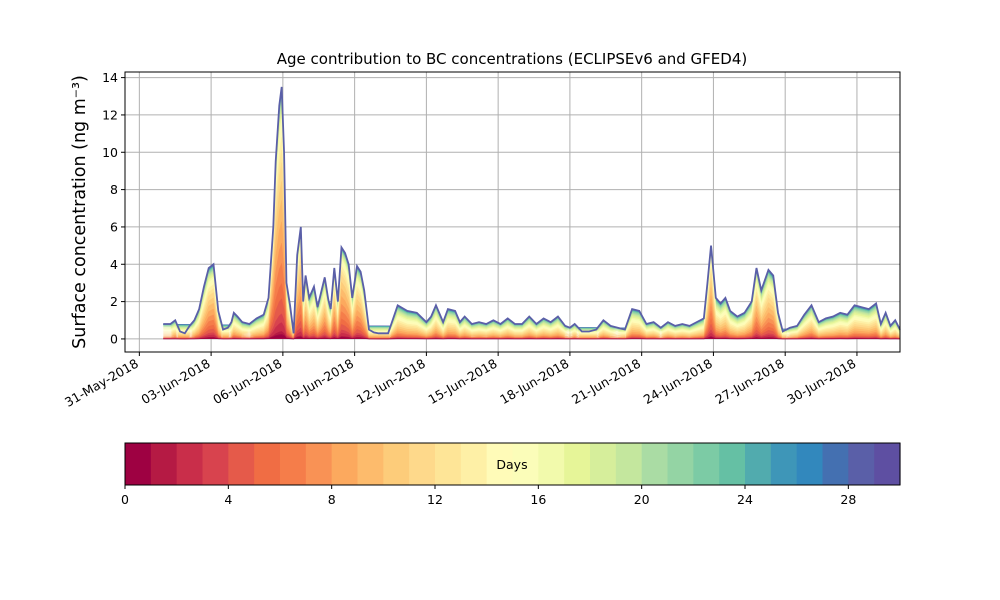 The width and height of the screenshot is (1000, 600). I want to click on x-tick-label: 31-May-2018, so click(101, 383).